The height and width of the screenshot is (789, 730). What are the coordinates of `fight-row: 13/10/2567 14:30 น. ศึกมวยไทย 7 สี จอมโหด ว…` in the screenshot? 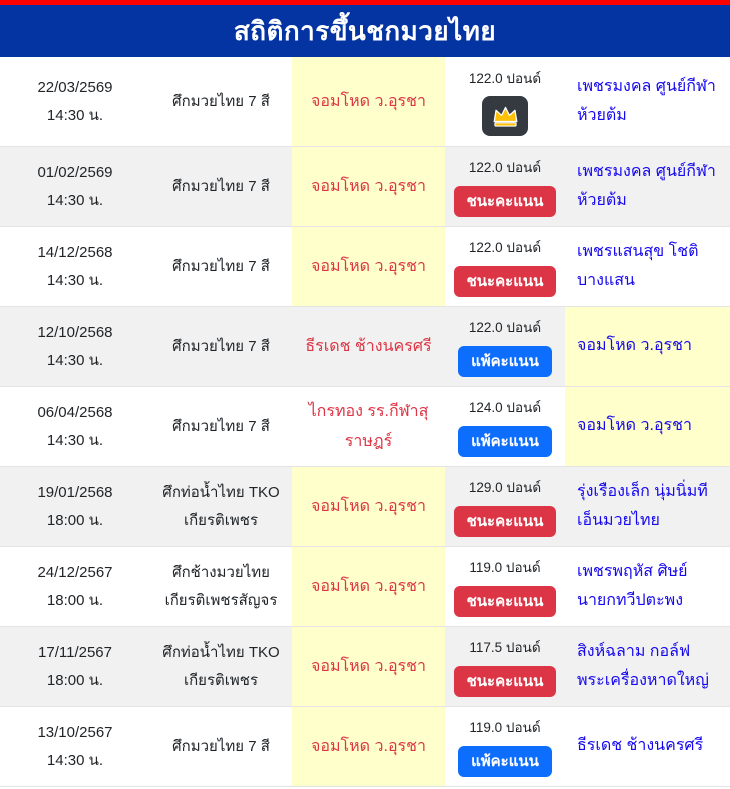 It's located at (365, 747).